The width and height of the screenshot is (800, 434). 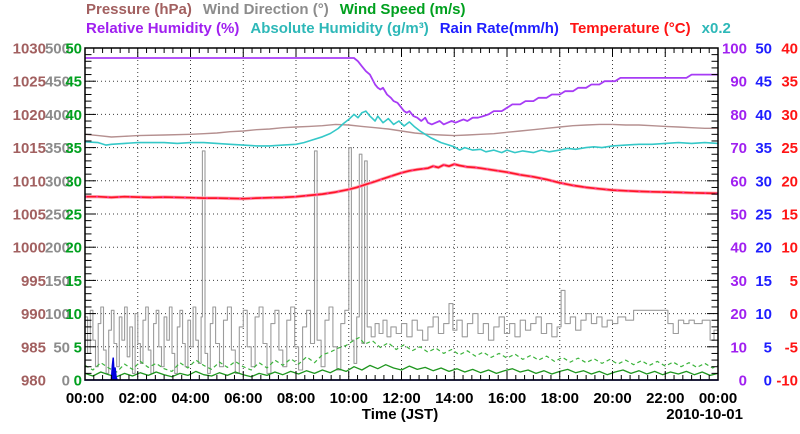 What do you see at coordinates (738, 215) in the screenshot?
I see `y-tick-label-relative-humidity: 50` at bounding box center [738, 215].